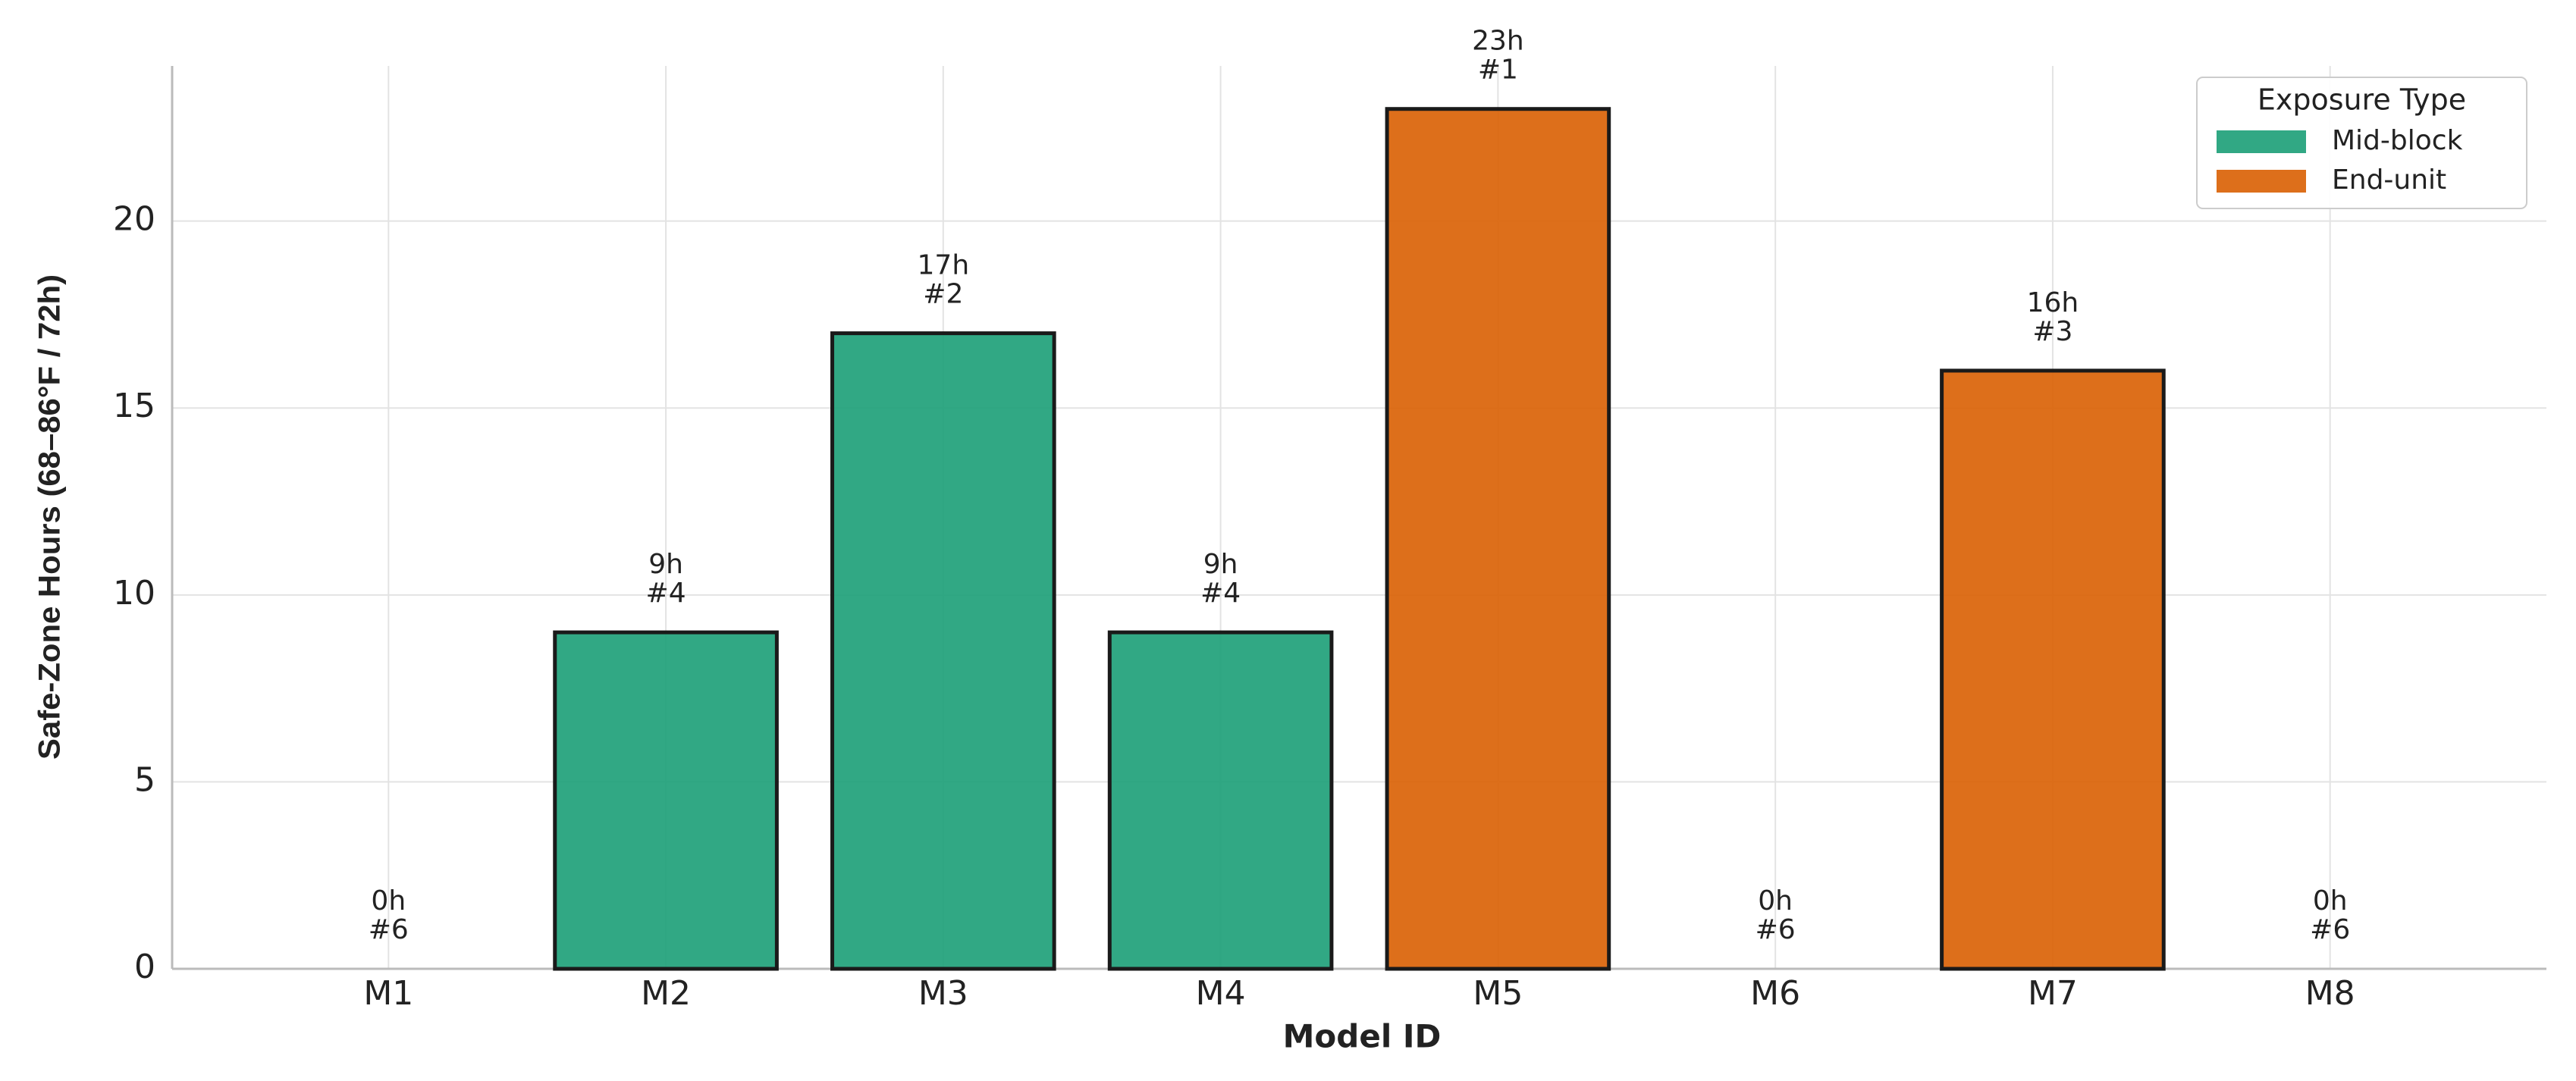 This screenshot has height=1081, width=2576. What do you see at coordinates (134, 406) in the screenshot?
I see `y-tick-label: 15` at bounding box center [134, 406].